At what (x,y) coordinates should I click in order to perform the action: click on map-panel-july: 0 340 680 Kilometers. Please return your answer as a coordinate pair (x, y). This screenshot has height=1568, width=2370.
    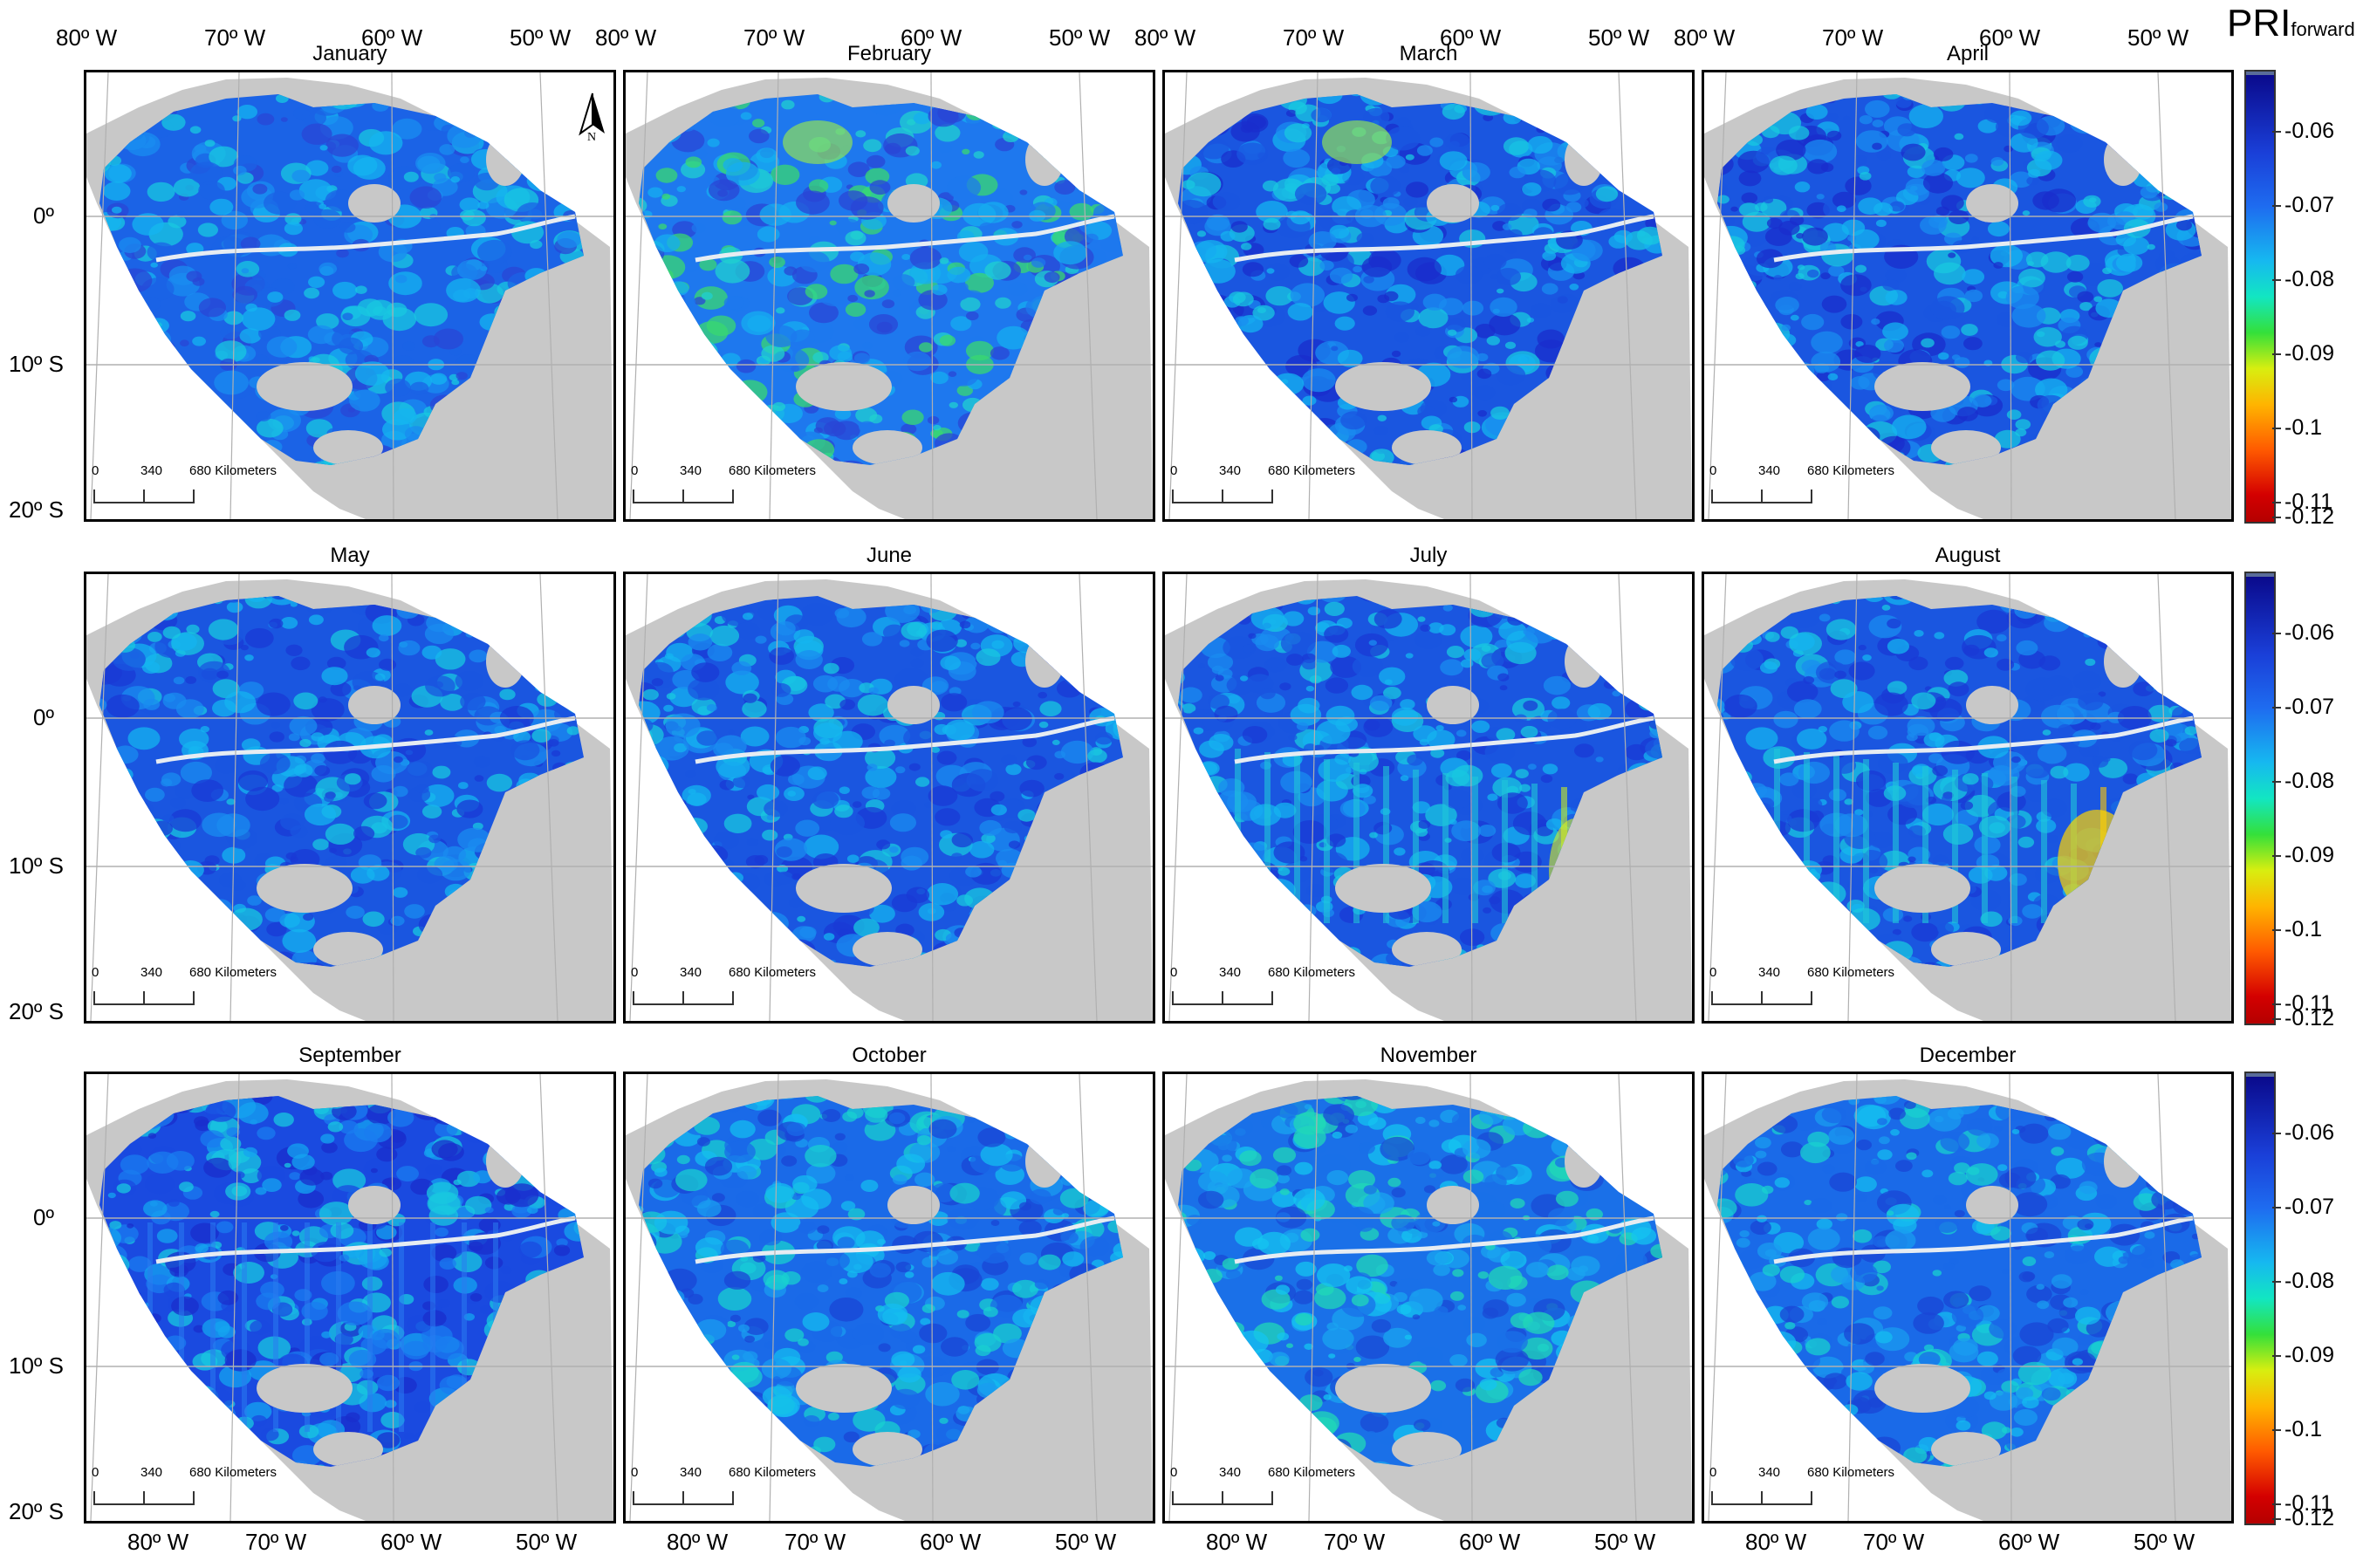
    Looking at the image, I should click on (1428, 798).